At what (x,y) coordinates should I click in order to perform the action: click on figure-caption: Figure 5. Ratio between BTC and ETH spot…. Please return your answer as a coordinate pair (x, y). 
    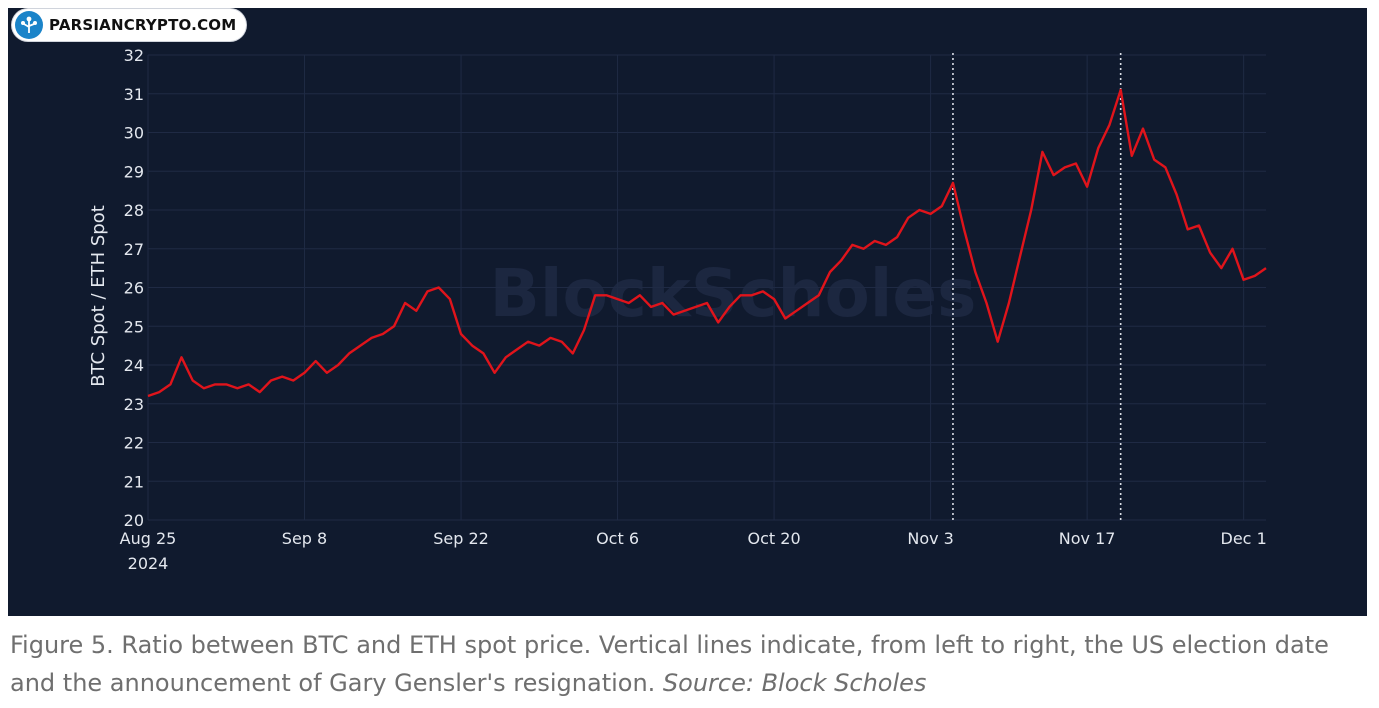
    Looking at the image, I should click on (690, 664).